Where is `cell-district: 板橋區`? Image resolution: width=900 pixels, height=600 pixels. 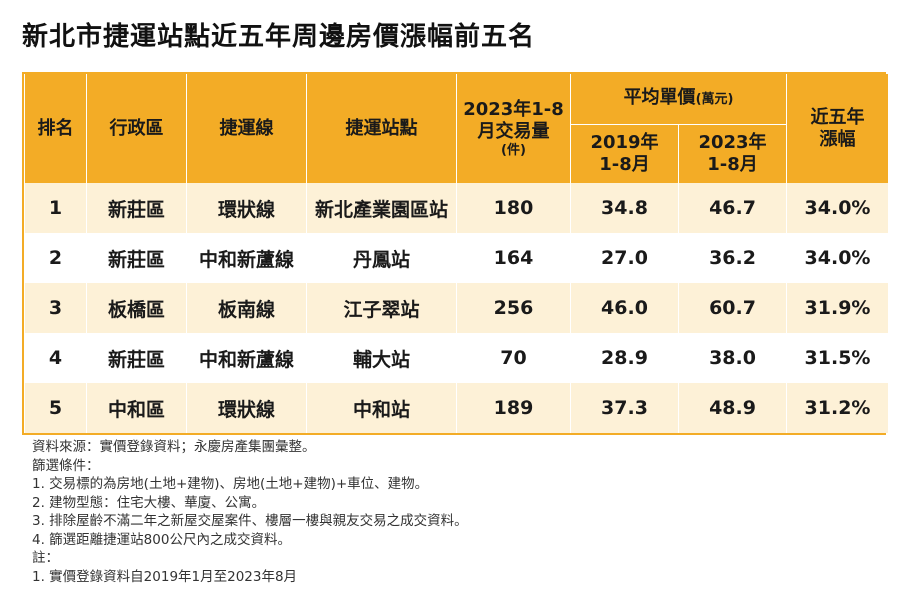
cell-district: 板橋區 is located at coordinates (136, 308).